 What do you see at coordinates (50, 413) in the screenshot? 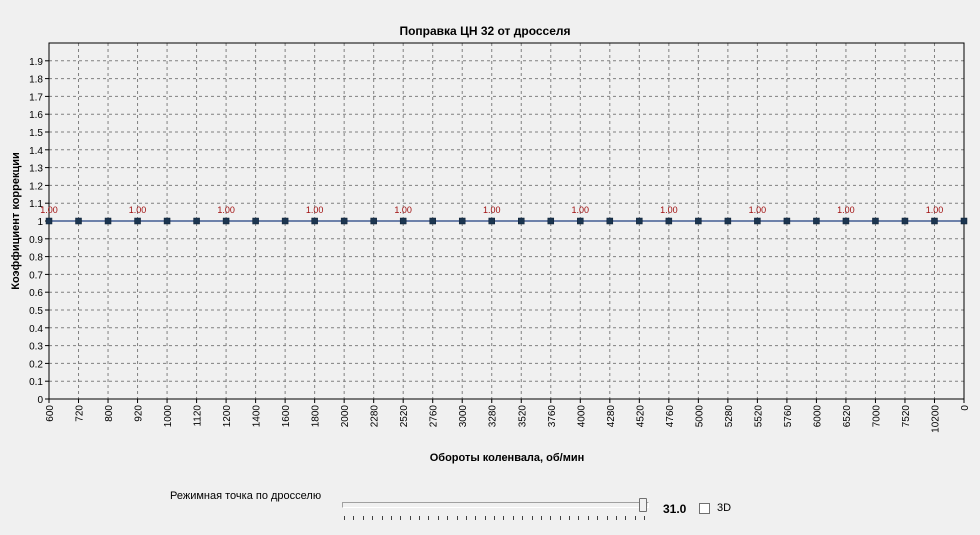
I see `x-tick-label: 600` at bounding box center [50, 413].